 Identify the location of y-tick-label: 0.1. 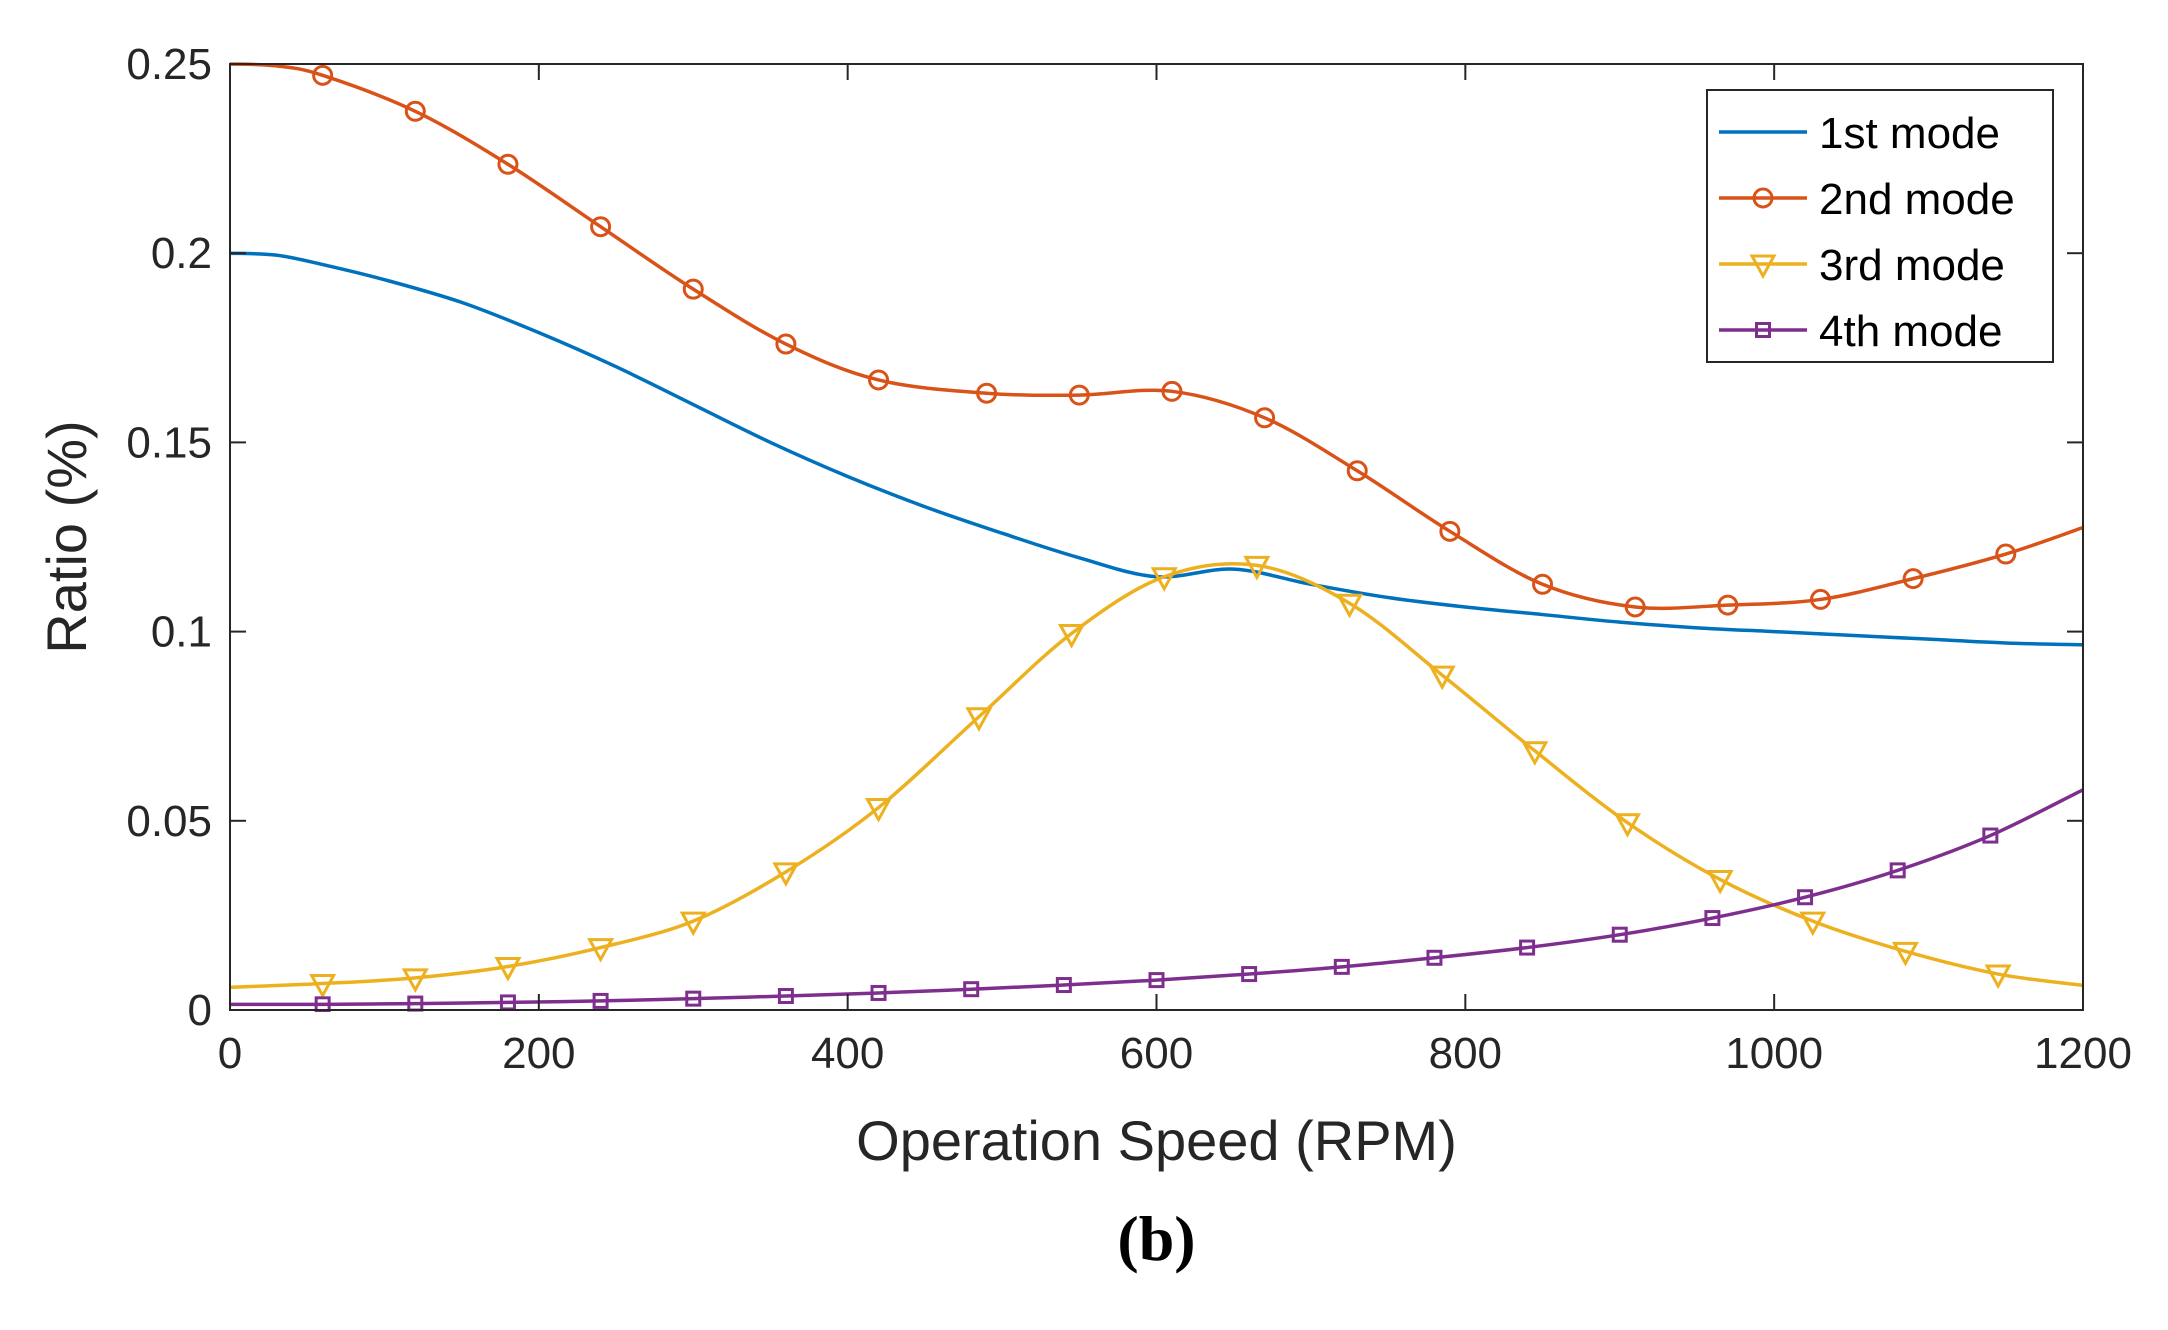
(181, 632).